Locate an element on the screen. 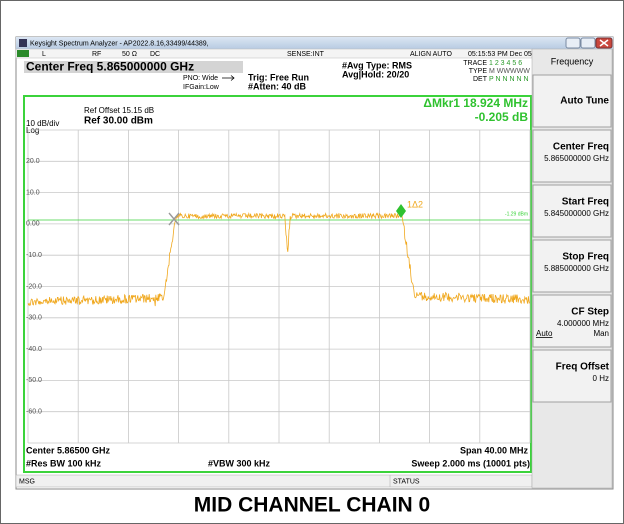  y-label: -40.0 is located at coordinates (34, 349).